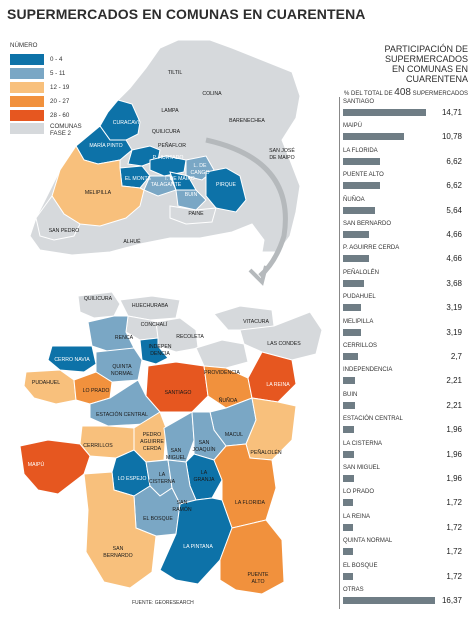  Describe the element at coordinates (226, 185) in the screenshot. I see `svg-text: PIRQUE` at that location.